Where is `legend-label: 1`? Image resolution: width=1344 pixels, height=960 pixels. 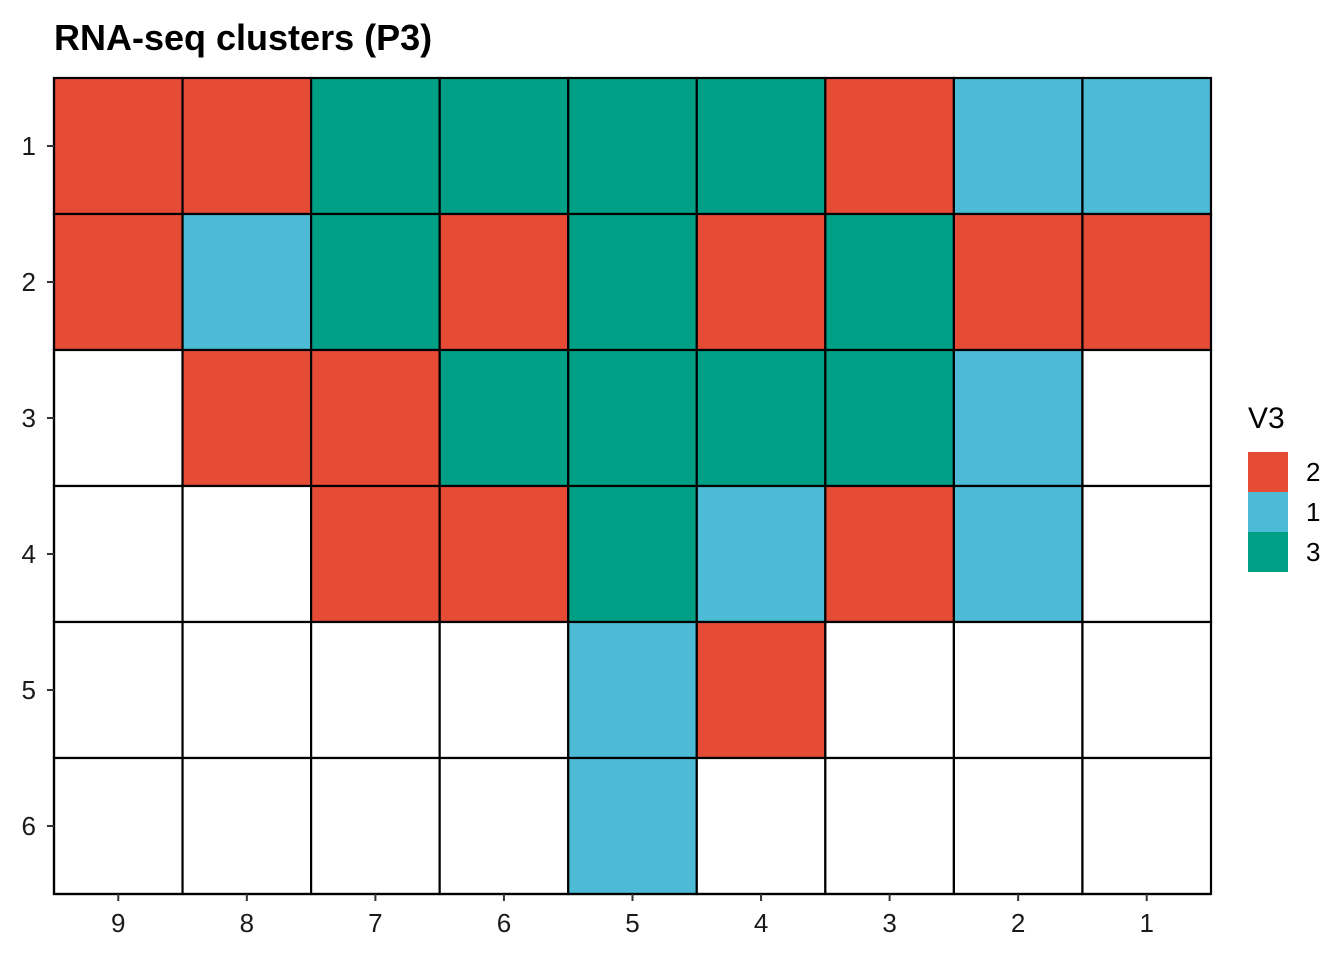 legend-label: 1 is located at coordinates (1313, 512).